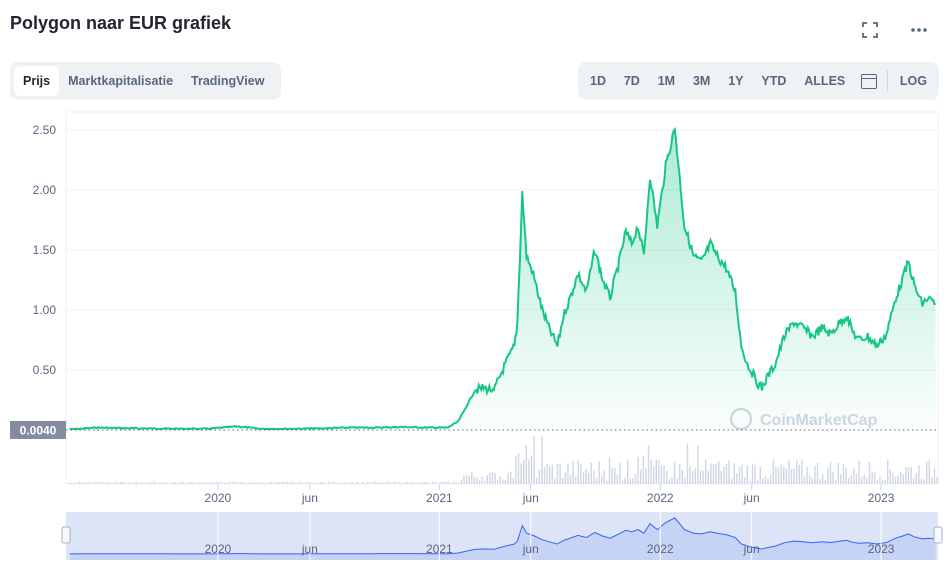 Image resolution: width=946 pixels, height=572 pixels. I want to click on navigator-handle-right, so click(938, 535).